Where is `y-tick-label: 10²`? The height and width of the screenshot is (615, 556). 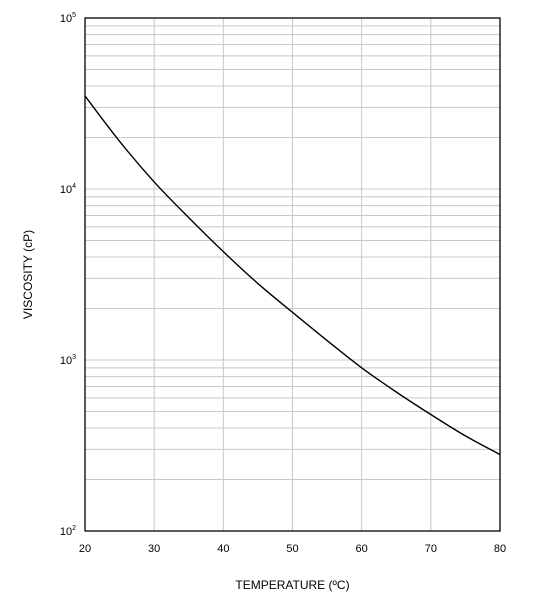 y-tick-label: 10² is located at coordinates (68, 531).